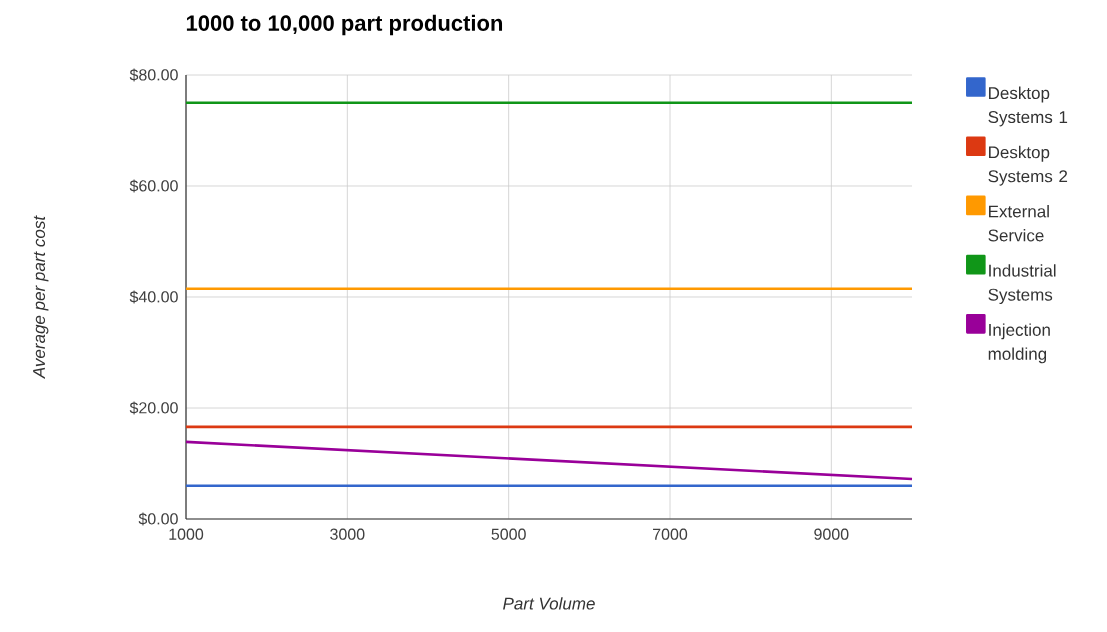  What do you see at coordinates (831, 534) in the screenshot?
I see `x-tick-label: 9000` at bounding box center [831, 534].